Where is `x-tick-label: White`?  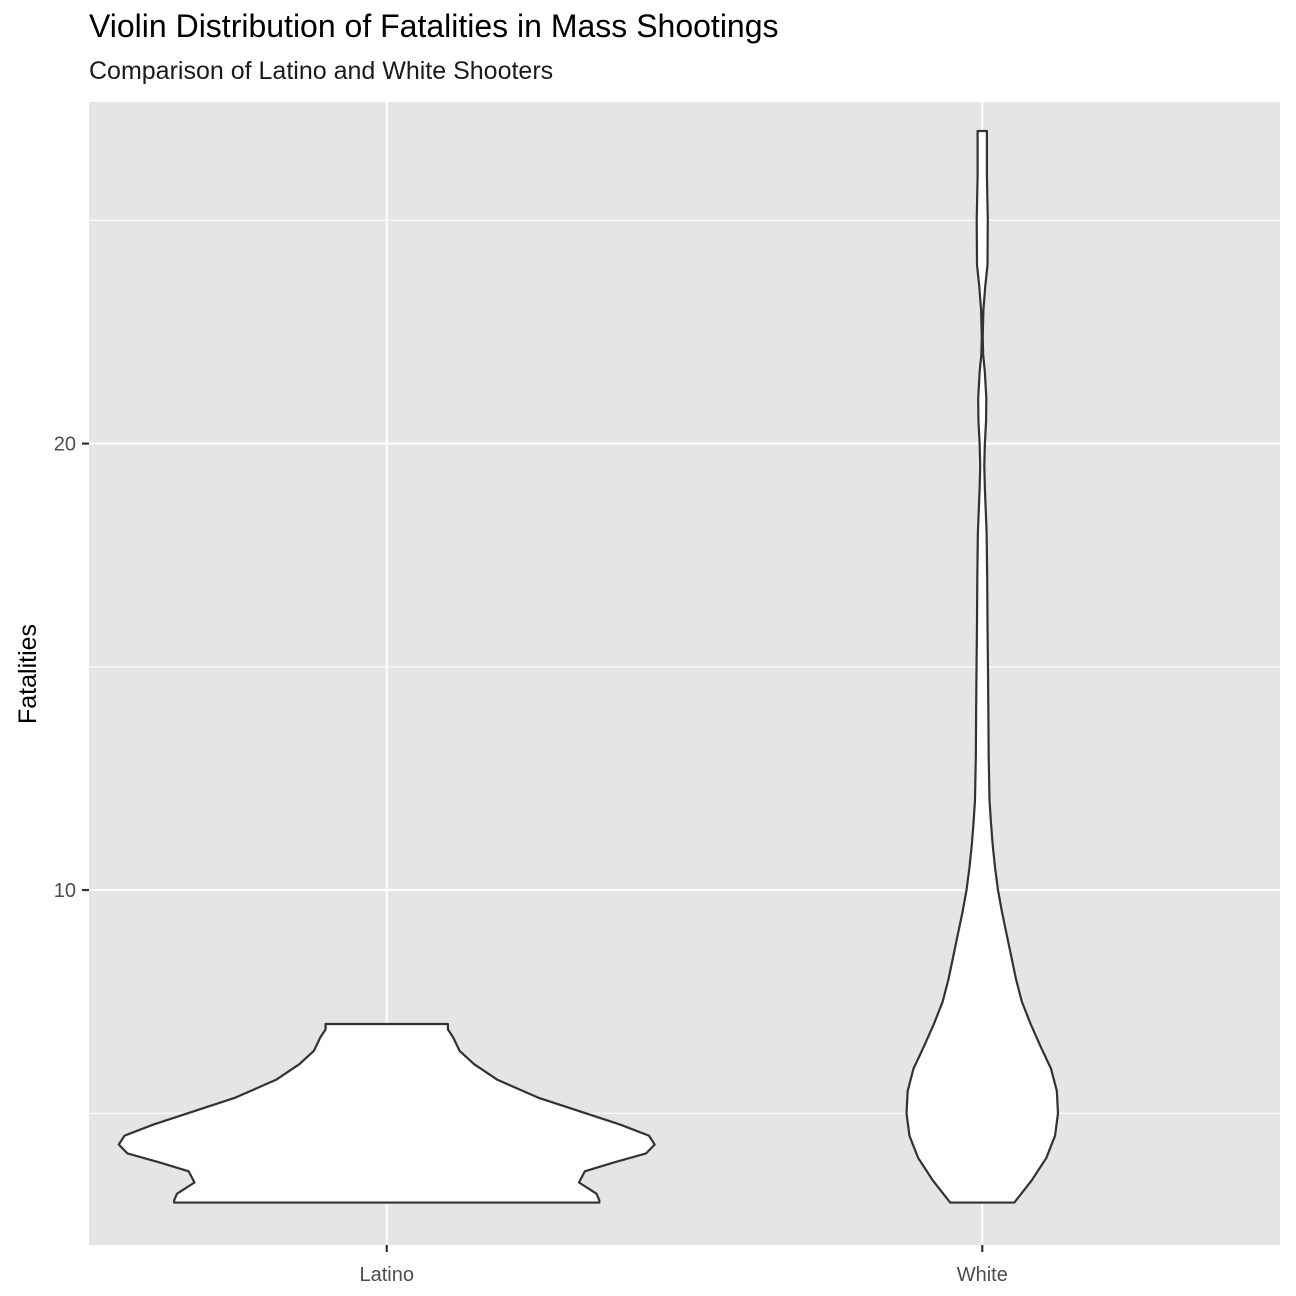 x-tick-label: White is located at coordinates (982, 1275).